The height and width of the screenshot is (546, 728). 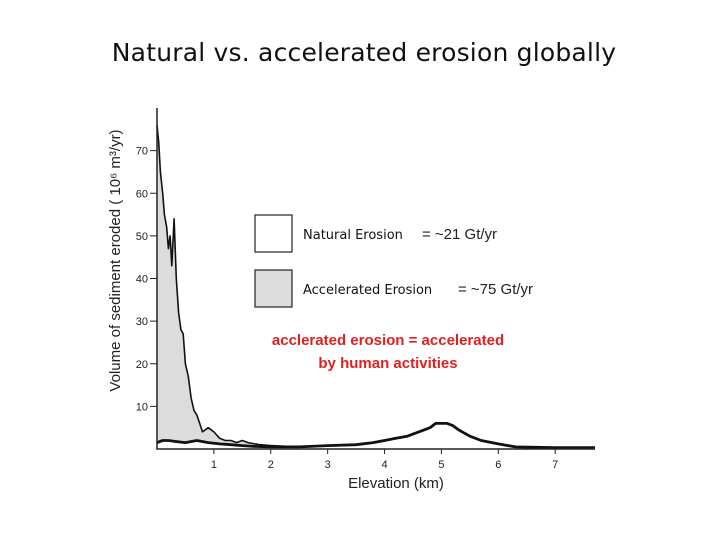 I want to click on y-tick-label: 60, so click(x=142, y=194).